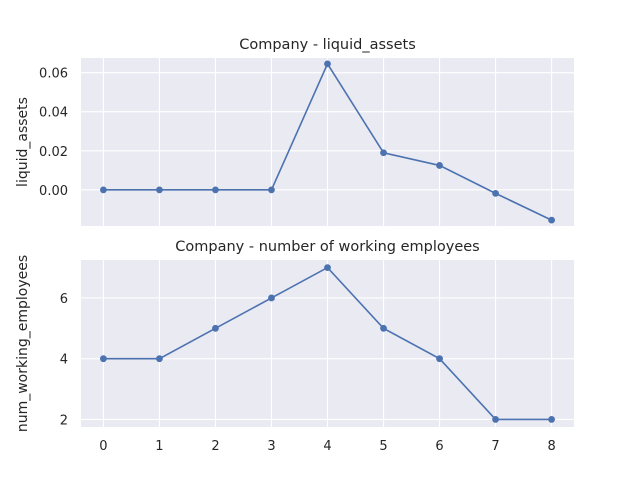  I want to click on working-employees-x-tick-label: 3, so click(271, 446).